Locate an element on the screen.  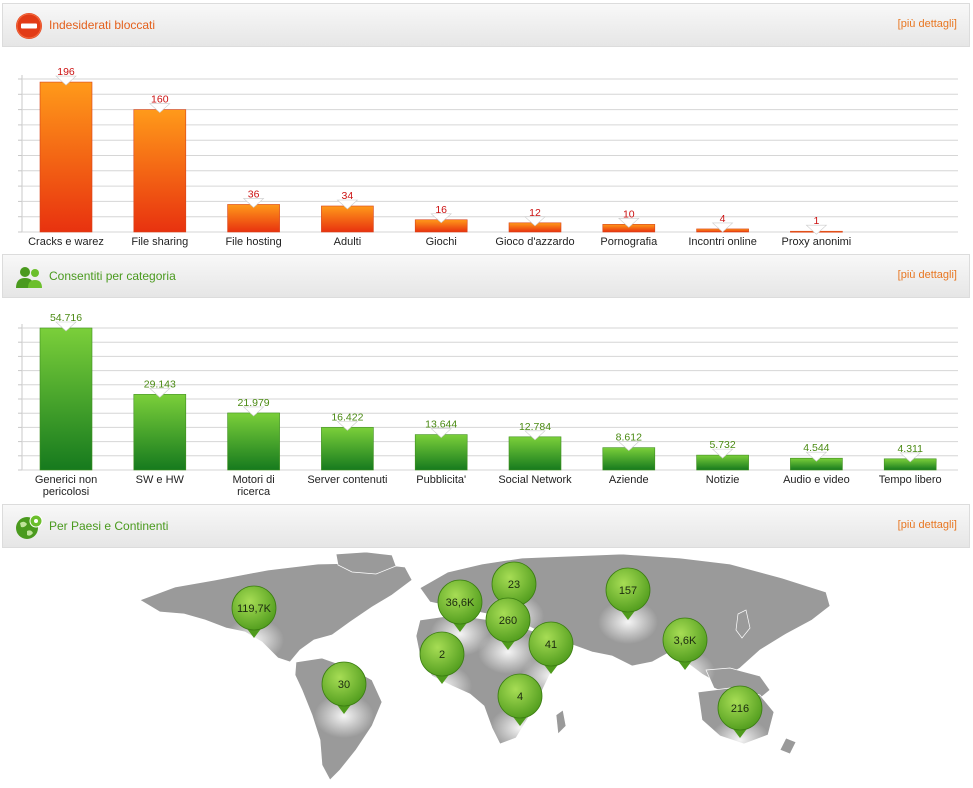
map-pin: 3,6K is located at coordinates (685, 655).